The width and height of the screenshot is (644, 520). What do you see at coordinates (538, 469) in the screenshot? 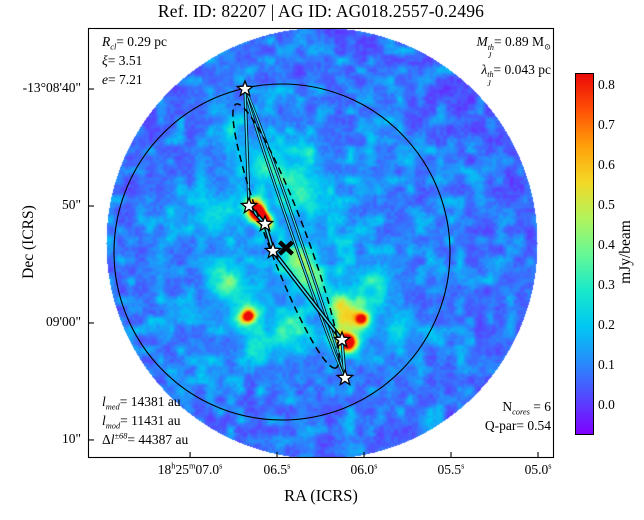
I see `x-tick-label: 05.0s` at bounding box center [538, 469].